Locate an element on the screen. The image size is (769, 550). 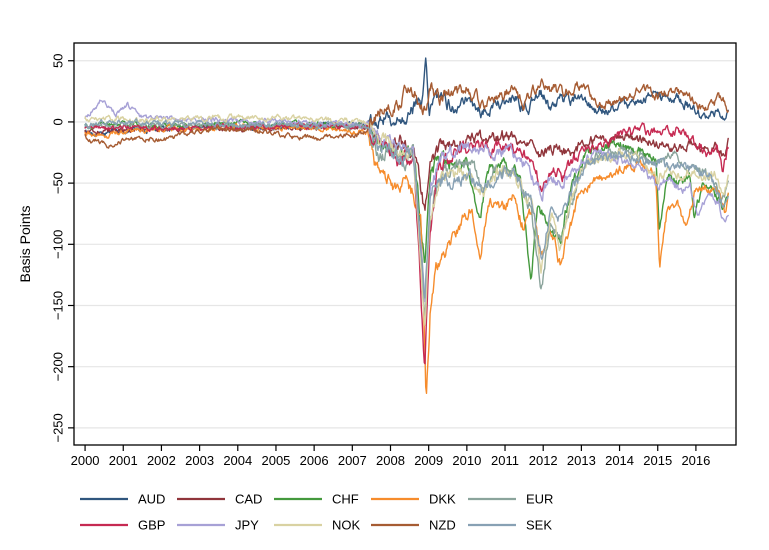
legend-item-DKK: DKK is located at coordinates (413, 499).